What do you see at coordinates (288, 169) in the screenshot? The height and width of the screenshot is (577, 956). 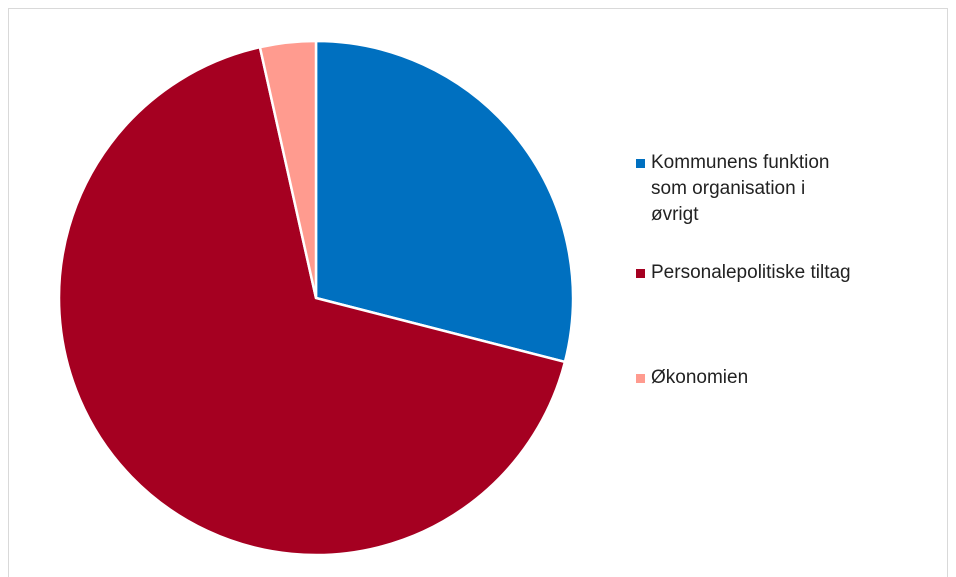 I see `pie-slice` at bounding box center [288, 169].